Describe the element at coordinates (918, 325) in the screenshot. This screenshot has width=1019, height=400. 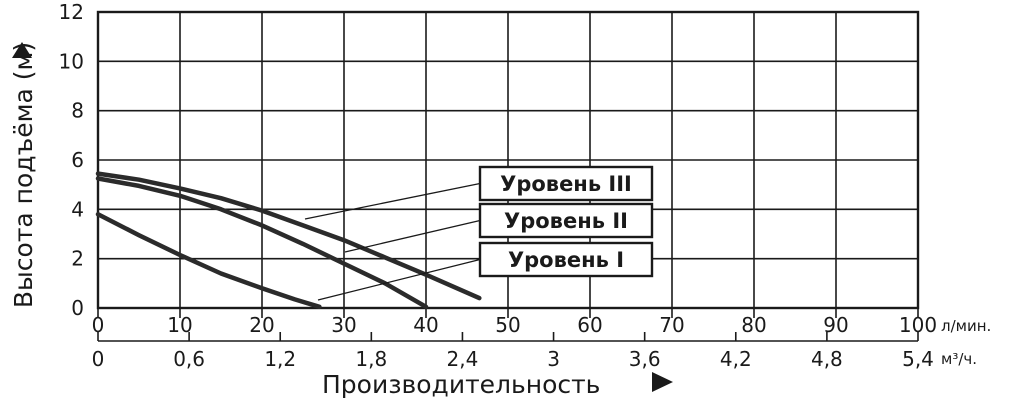
I see `x-primary-tick-label: 100` at that location.